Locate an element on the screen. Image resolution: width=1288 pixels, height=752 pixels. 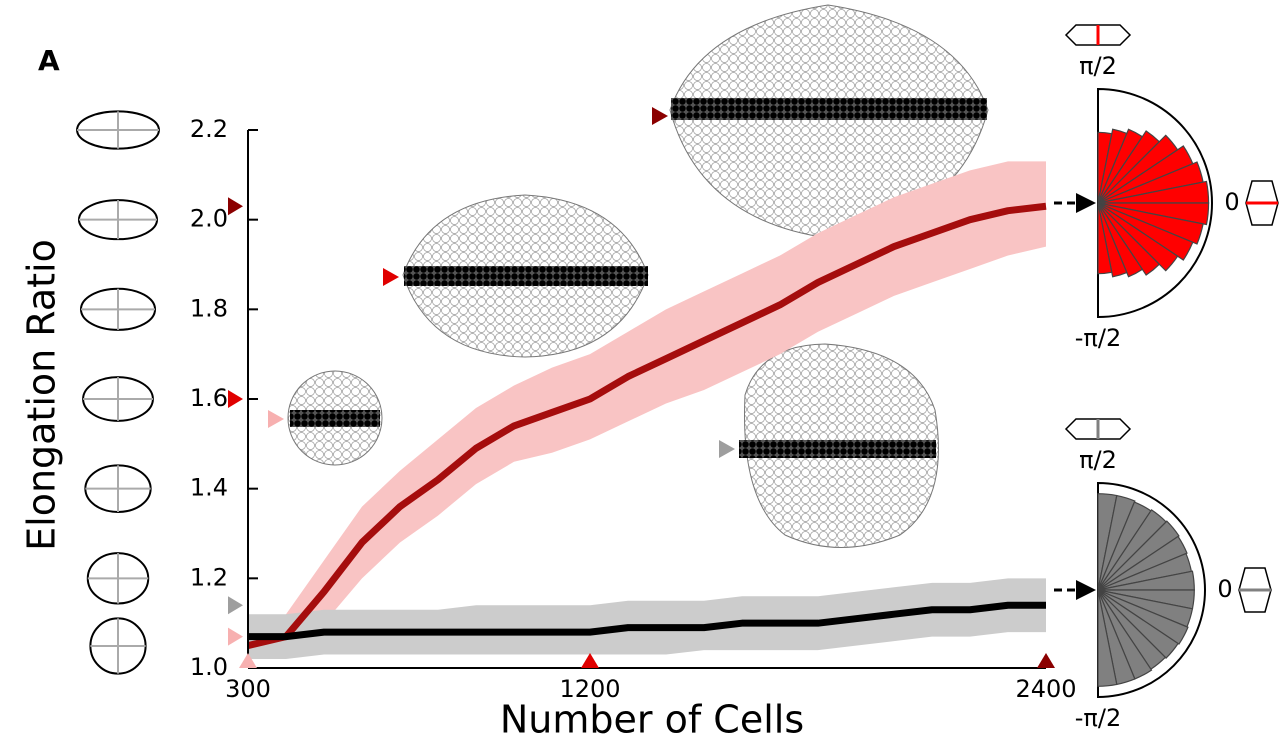
band is located at coordinates (647, 619).